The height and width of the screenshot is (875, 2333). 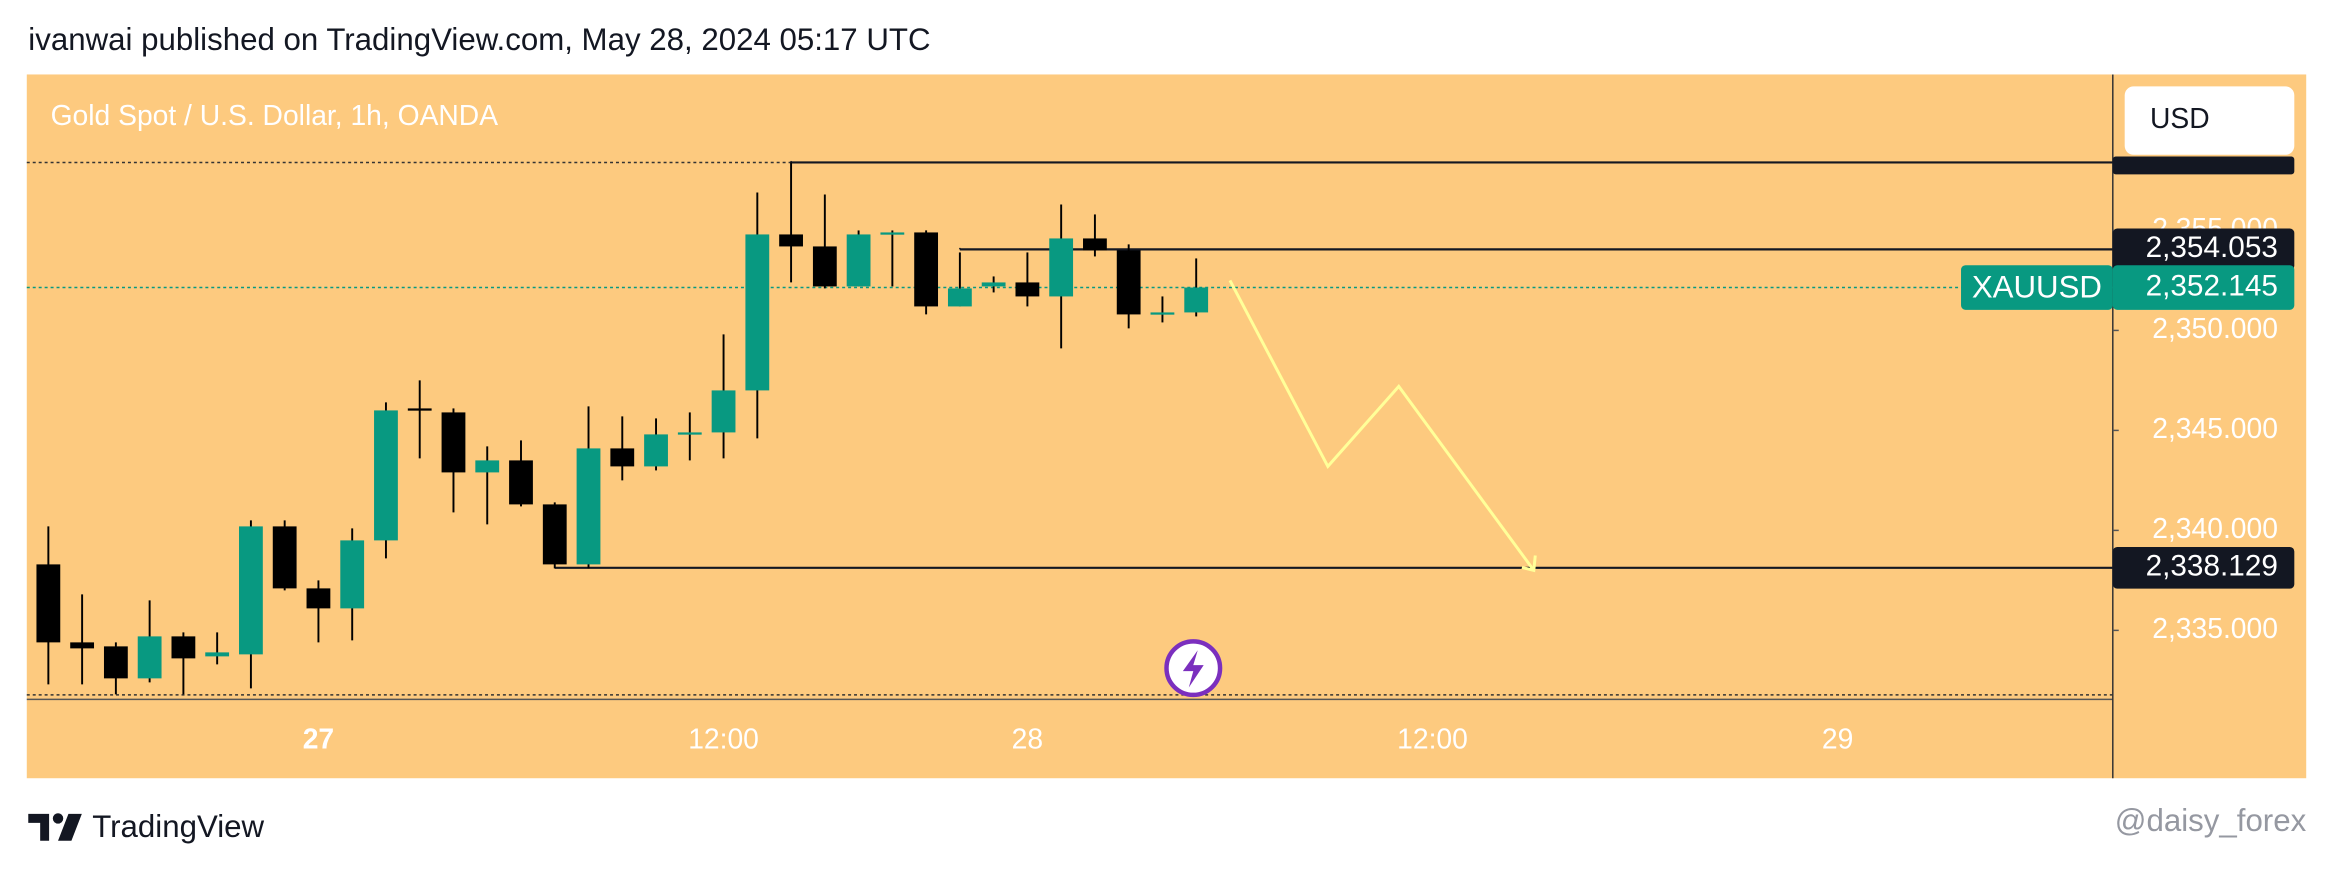 I want to click on lightning-bolt, so click(x=1193, y=669).